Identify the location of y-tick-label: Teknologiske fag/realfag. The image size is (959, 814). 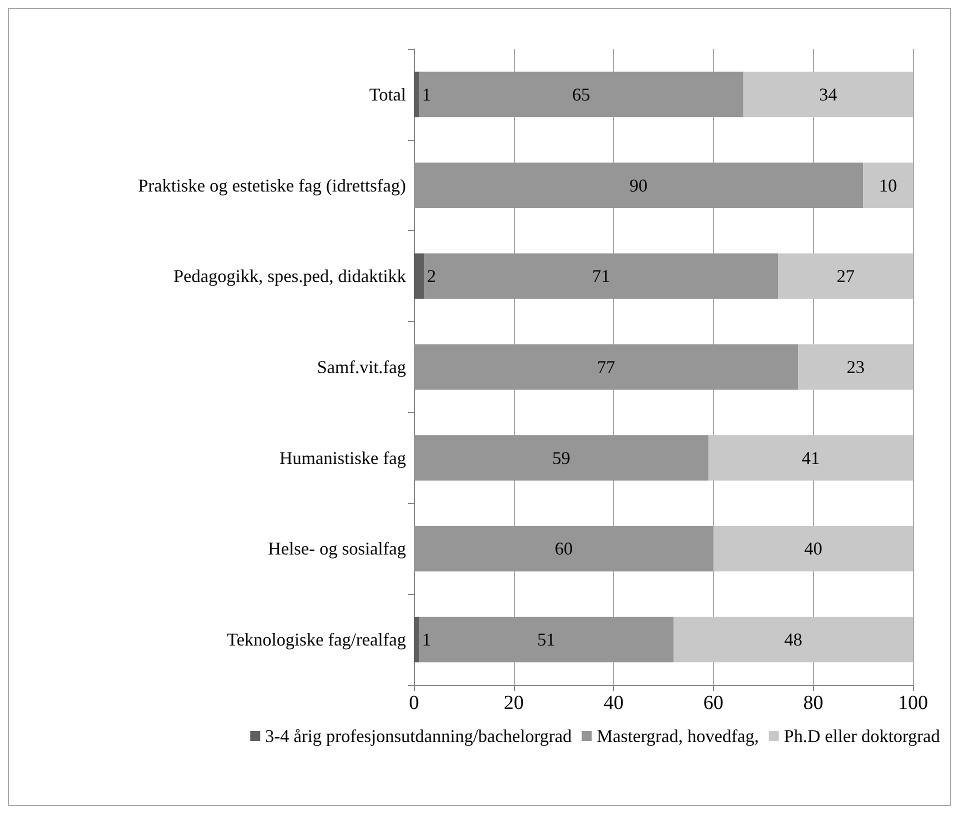
(316, 640).